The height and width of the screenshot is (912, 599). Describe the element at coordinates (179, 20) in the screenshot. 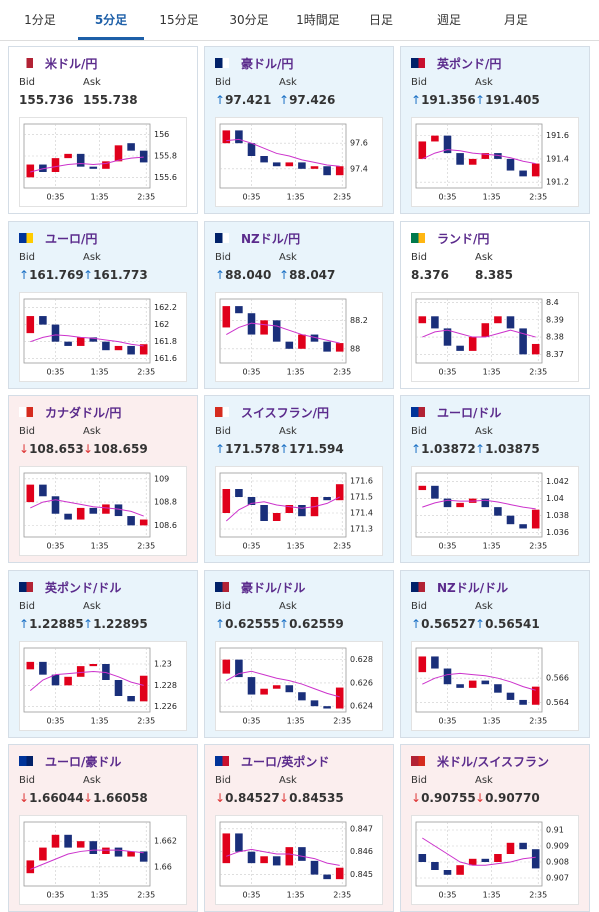

I see `tab: 15分足` at that location.